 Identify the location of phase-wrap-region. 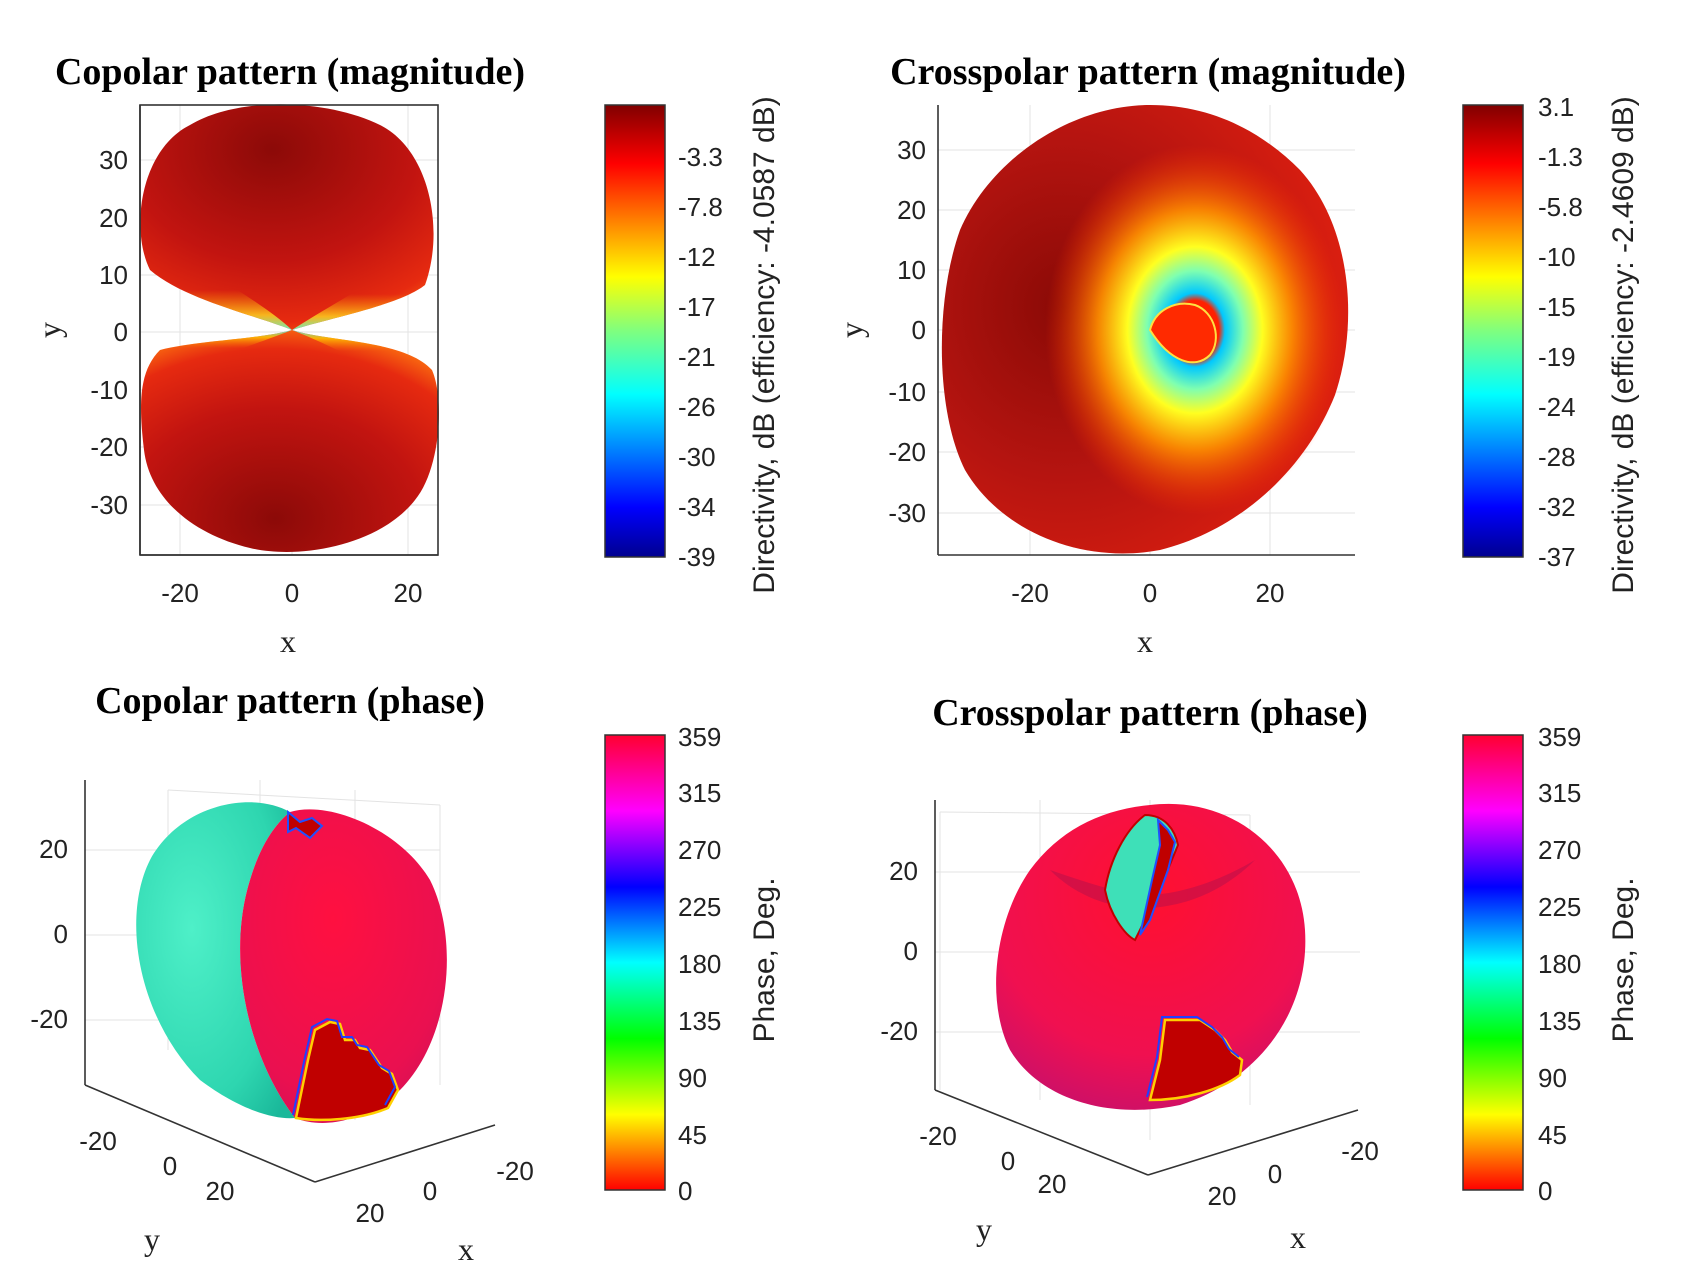
(347, 1071).